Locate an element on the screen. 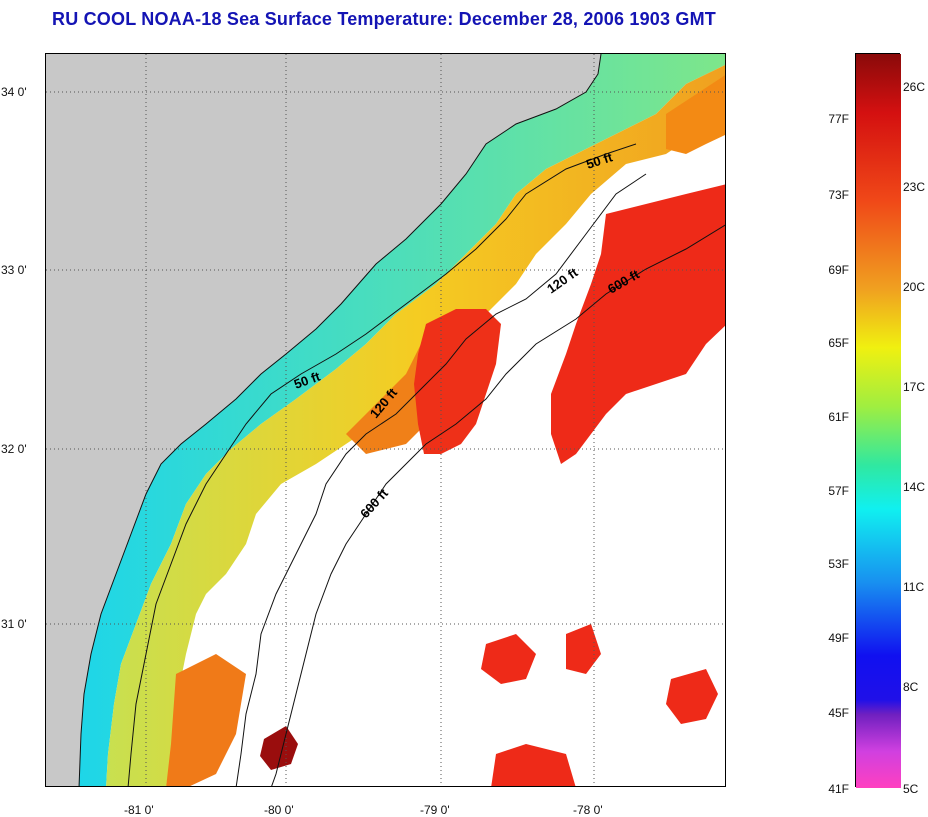 Image resolution: width=928 pixels, height=817 pixels. sst-hottest-patch is located at coordinates (279, 748).